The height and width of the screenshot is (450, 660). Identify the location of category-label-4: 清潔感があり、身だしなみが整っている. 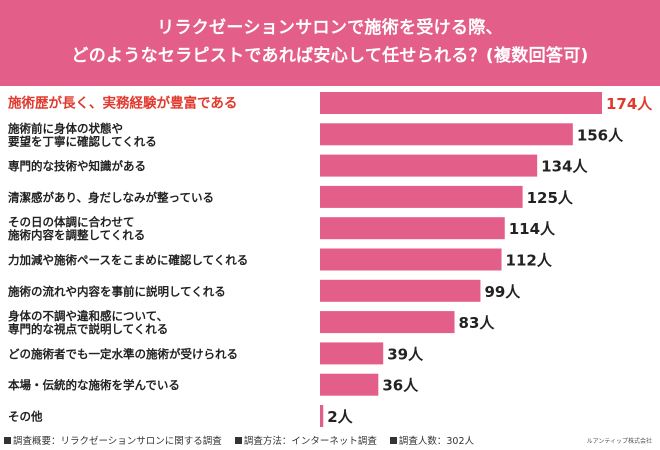
(111, 197).